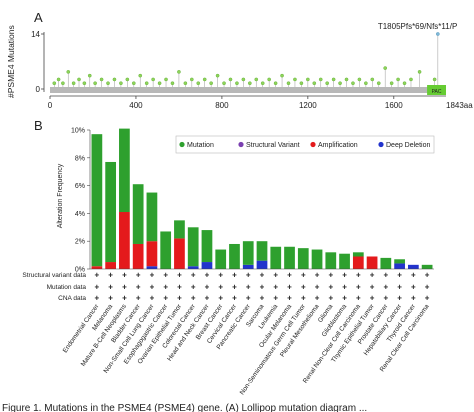 Image resolution: width=474 pixels, height=412 pixels. What do you see at coordinates (67, 287) in the screenshot?
I see `row-label: Mutation data` at bounding box center [67, 287].